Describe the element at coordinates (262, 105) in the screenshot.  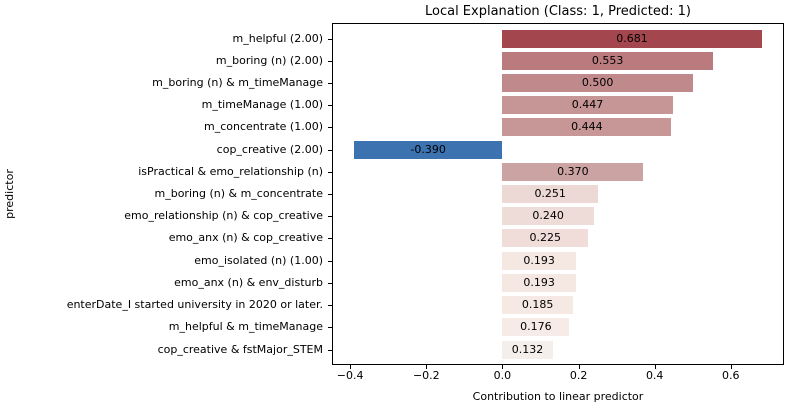
I see `y-tick-label: m_timeManage (1.00)` at that location.